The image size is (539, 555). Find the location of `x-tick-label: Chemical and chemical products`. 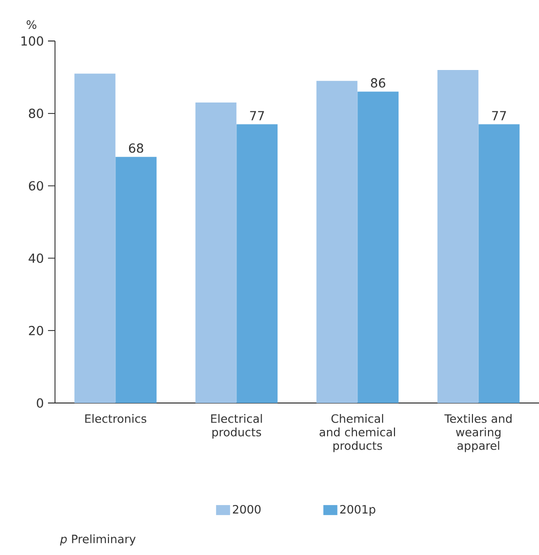

x-tick-label: Chemical and chemical products is located at coordinates (357, 433).